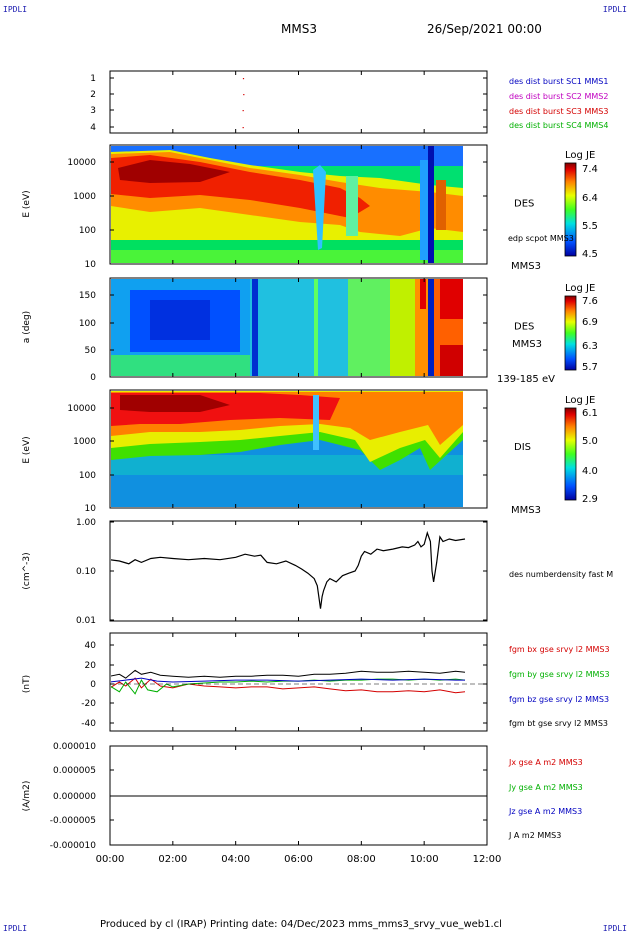  Describe the element at coordinates (27, 570) in the screenshot. I see `ylabel-density: (cm^-3)` at that location.